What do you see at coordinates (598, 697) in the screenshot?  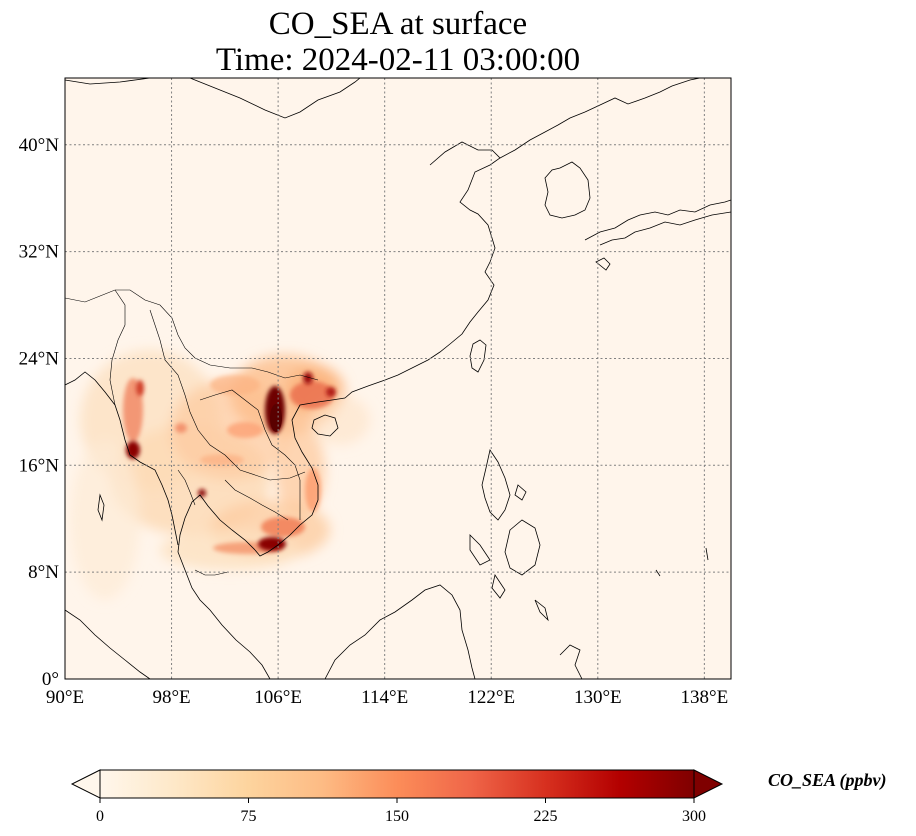 I see `lon-tick-label: 130°E` at bounding box center [598, 697].